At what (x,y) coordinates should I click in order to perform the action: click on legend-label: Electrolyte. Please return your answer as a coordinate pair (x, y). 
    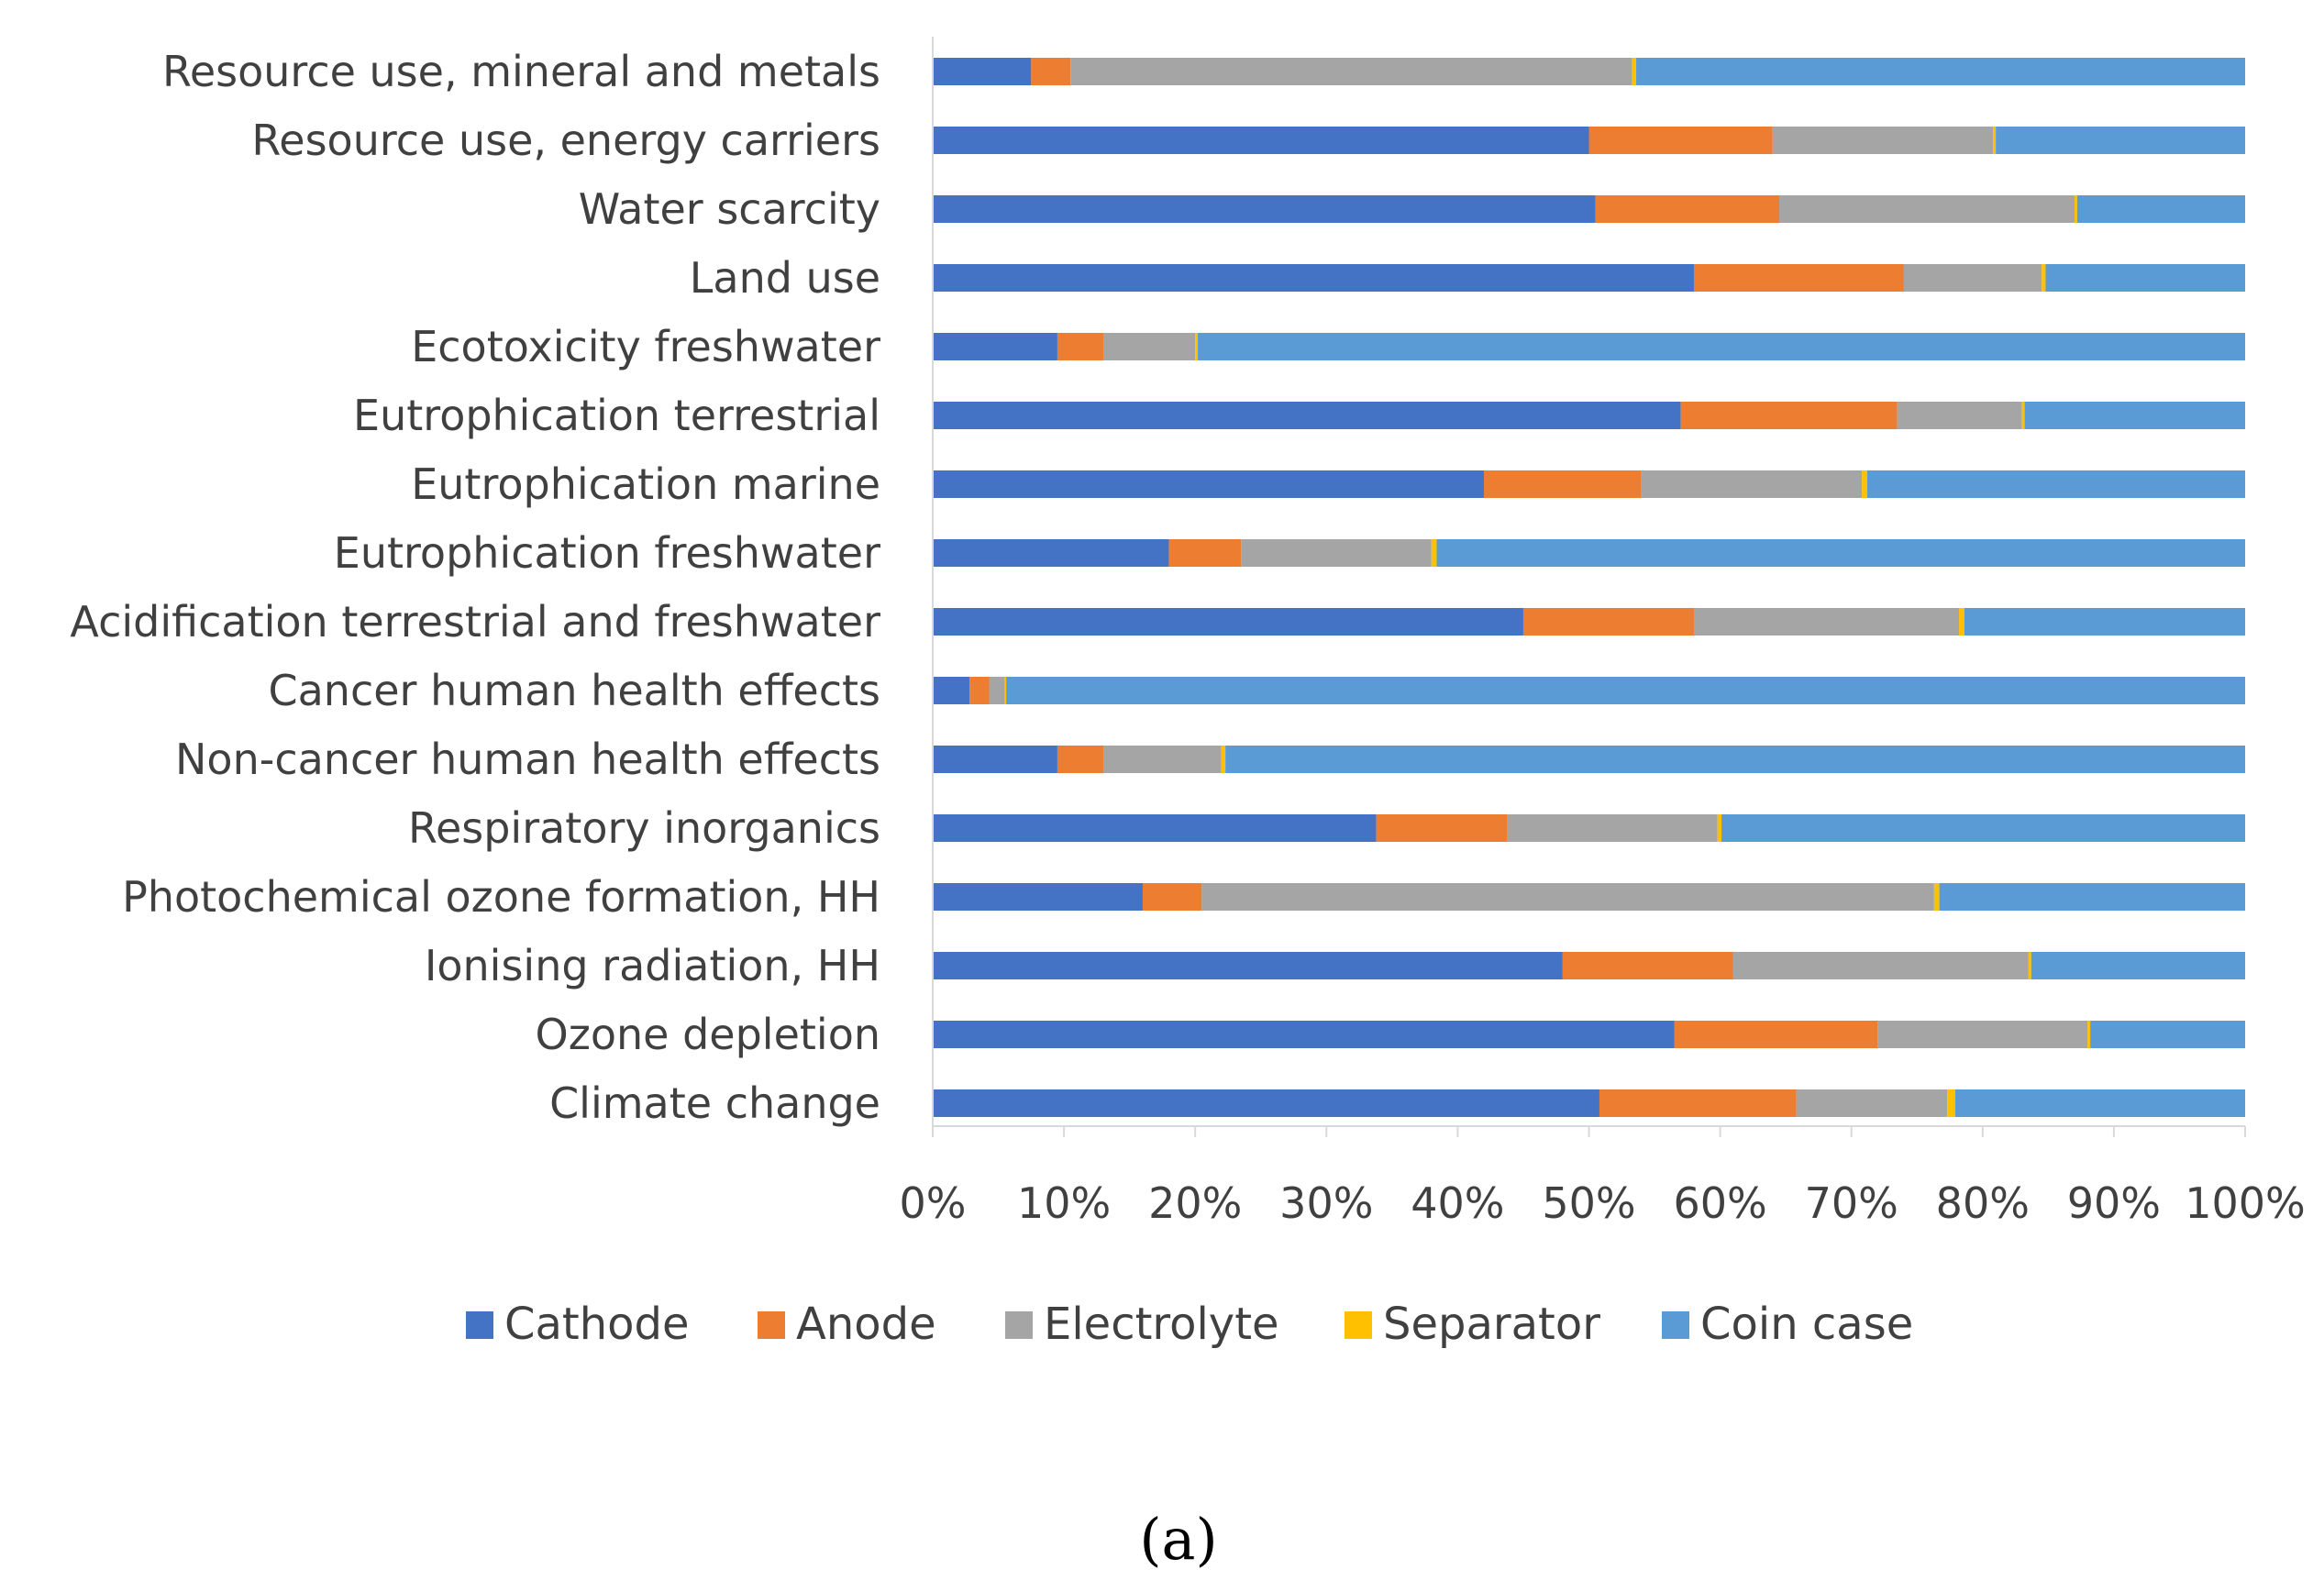
    Looking at the image, I should click on (1161, 1324).